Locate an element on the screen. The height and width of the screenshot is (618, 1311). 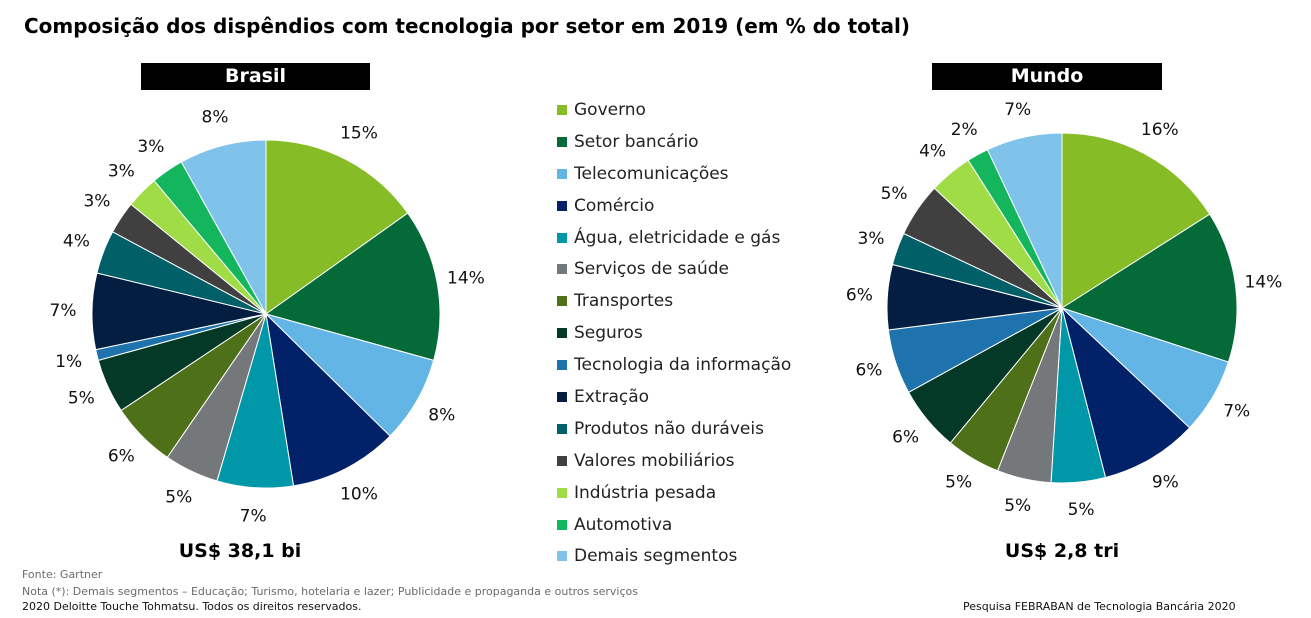
brasil-slice-label-10: 4% is located at coordinates (76, 242).